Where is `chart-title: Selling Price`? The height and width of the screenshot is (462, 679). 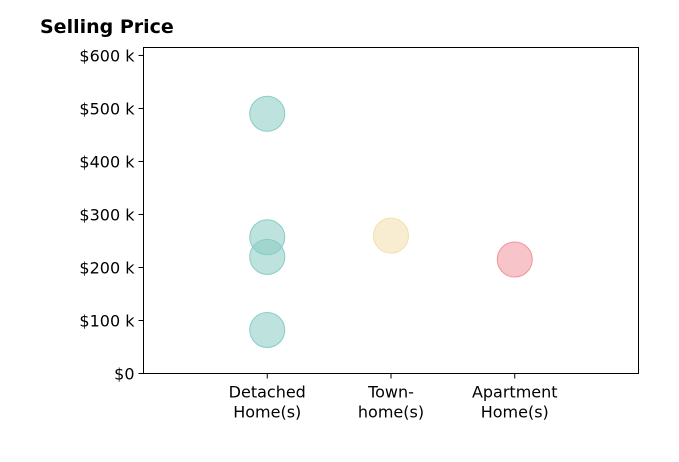
chart-title: Selling Price is located at coordinates (107, 27).